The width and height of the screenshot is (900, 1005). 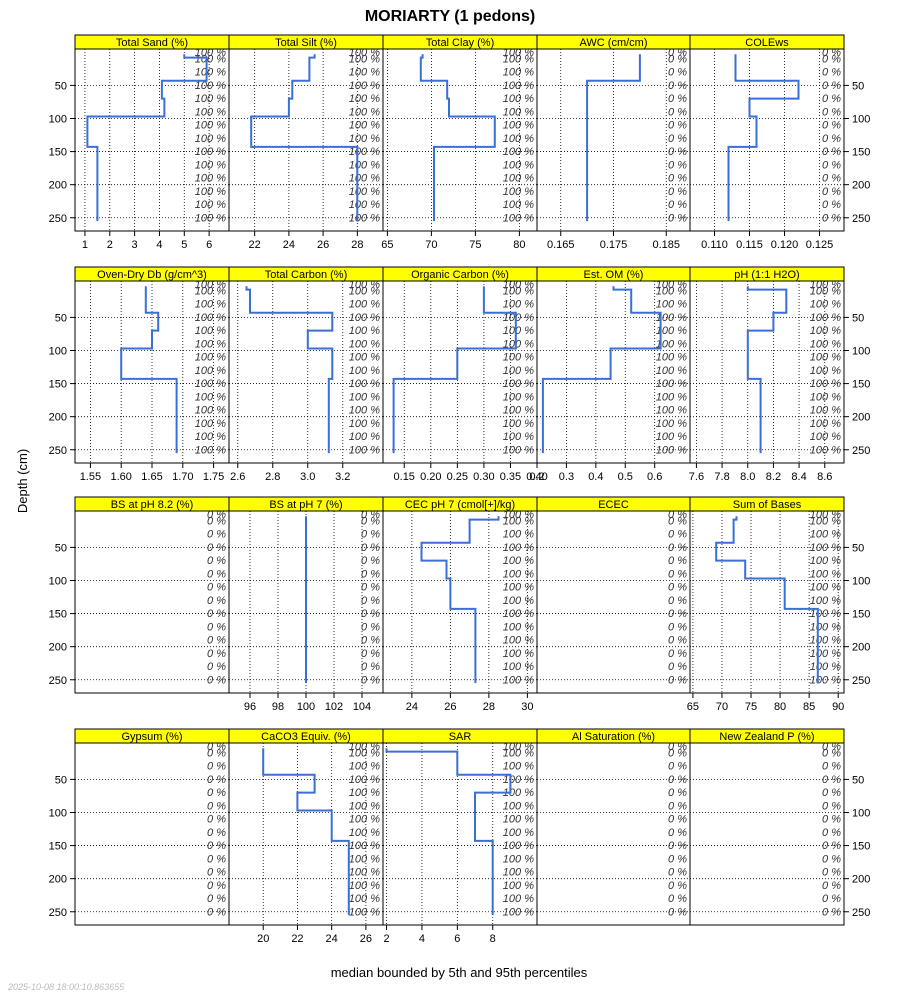 What do you see at coordinates (809, 707) in the screenshot?
I see `x-tick-label: 85` at bounding box center [809, 707].